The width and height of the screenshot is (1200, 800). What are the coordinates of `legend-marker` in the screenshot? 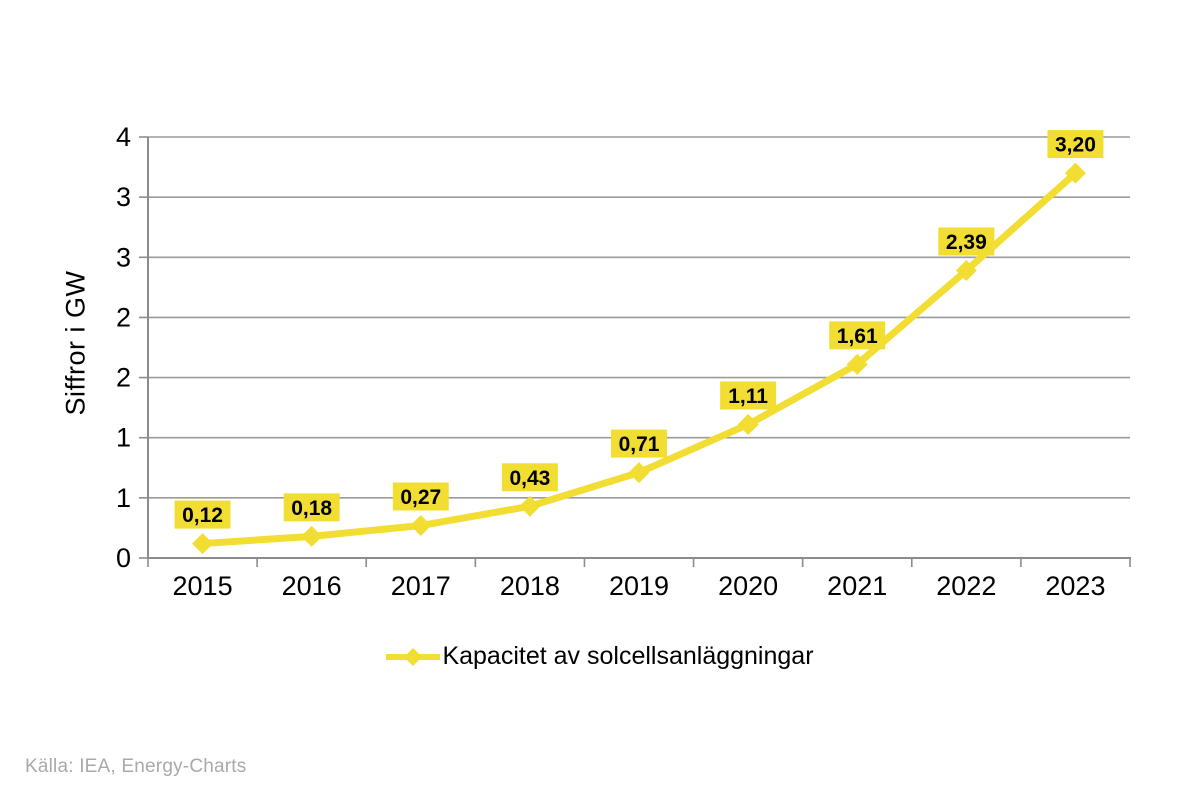 It's located at (413, 656).